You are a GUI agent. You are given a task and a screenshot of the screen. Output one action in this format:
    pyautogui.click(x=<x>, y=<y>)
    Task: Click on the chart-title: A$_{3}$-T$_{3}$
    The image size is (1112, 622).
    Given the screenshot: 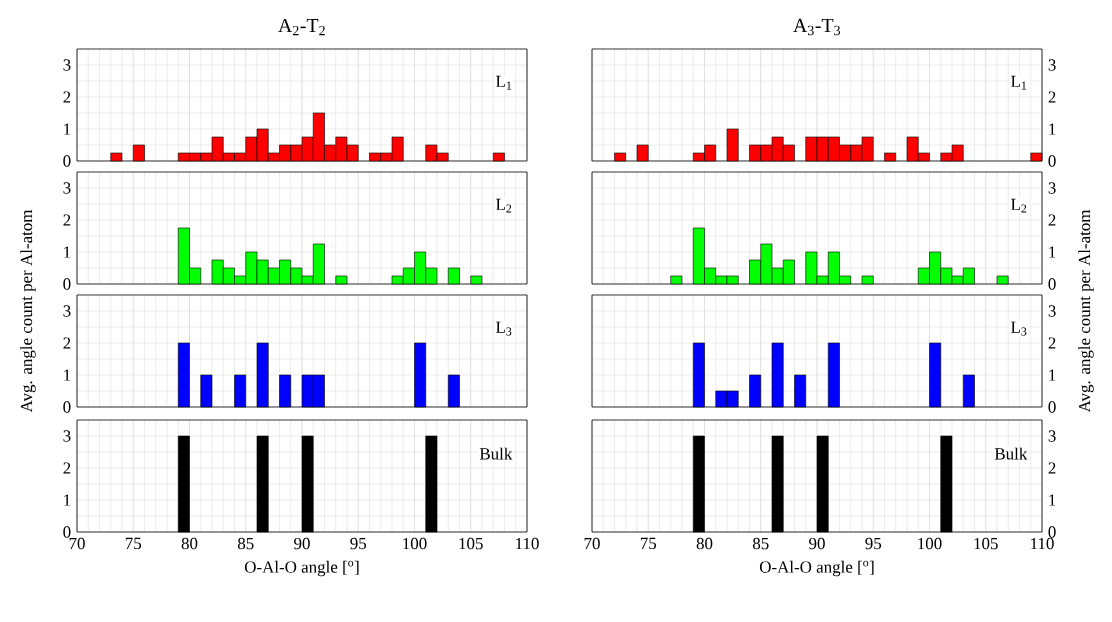 What is the action you would take?
    pyautogui.click(x=817, y=27)
    